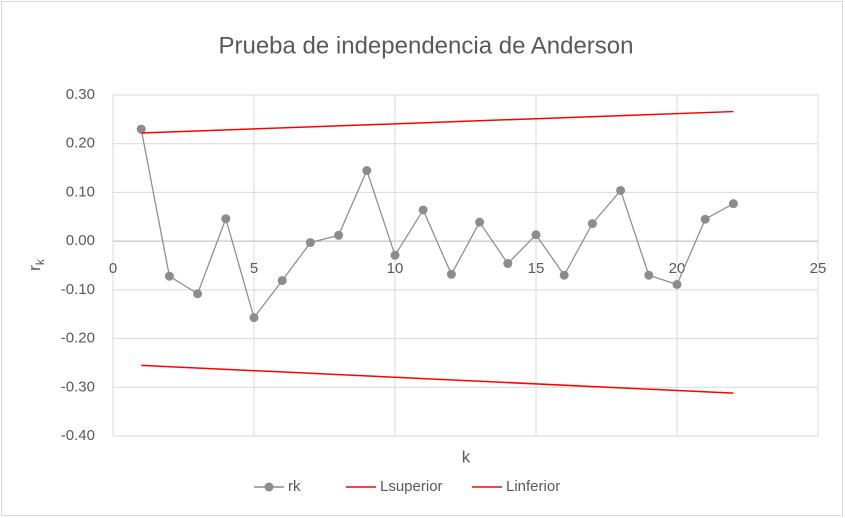  Describe the element at coordinates (294, 486) in the screenshot. I see `legend-label: rk` at that location.